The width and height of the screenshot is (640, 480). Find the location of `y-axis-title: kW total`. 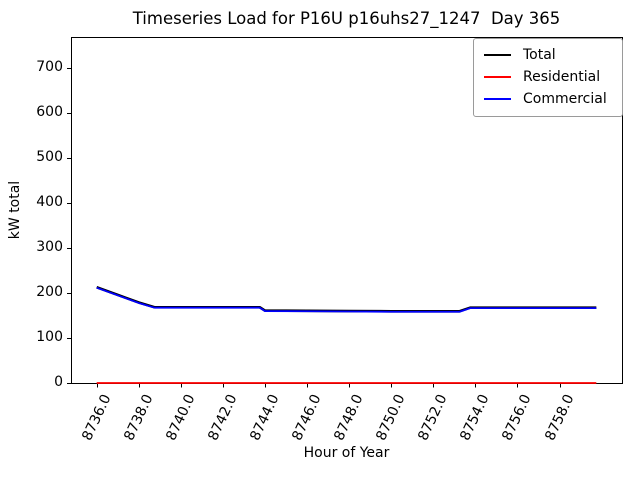

y-axis-title: kW total is located at coordinates (15, 210).